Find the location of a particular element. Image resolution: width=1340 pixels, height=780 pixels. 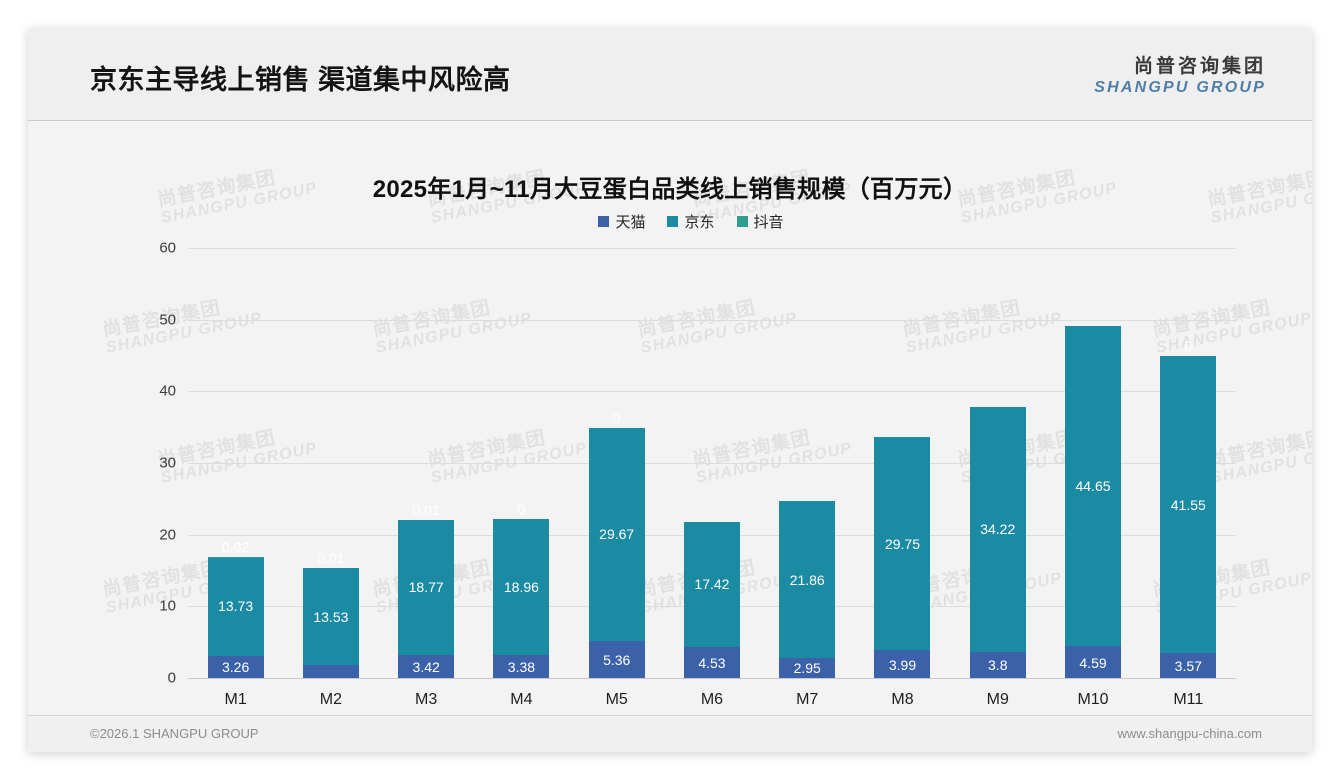

bar-value-label: 3.26 is located at coordinates (236, 667).